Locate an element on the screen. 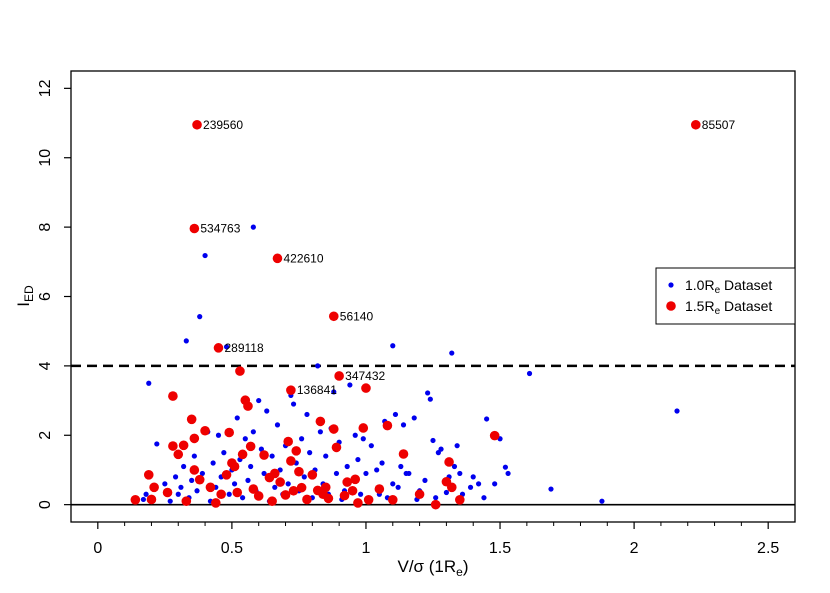  legend: 1.0Re Dataset 1.5Re Dataset is located at coordinates (725, 296).